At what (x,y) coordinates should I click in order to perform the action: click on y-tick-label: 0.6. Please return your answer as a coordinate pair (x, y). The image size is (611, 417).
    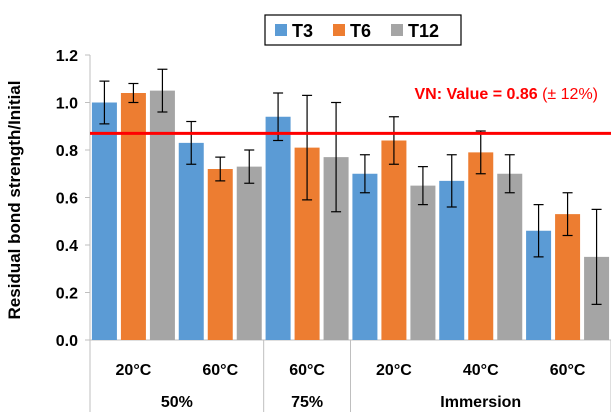
    Looking at the image, I should click on (67, 199).